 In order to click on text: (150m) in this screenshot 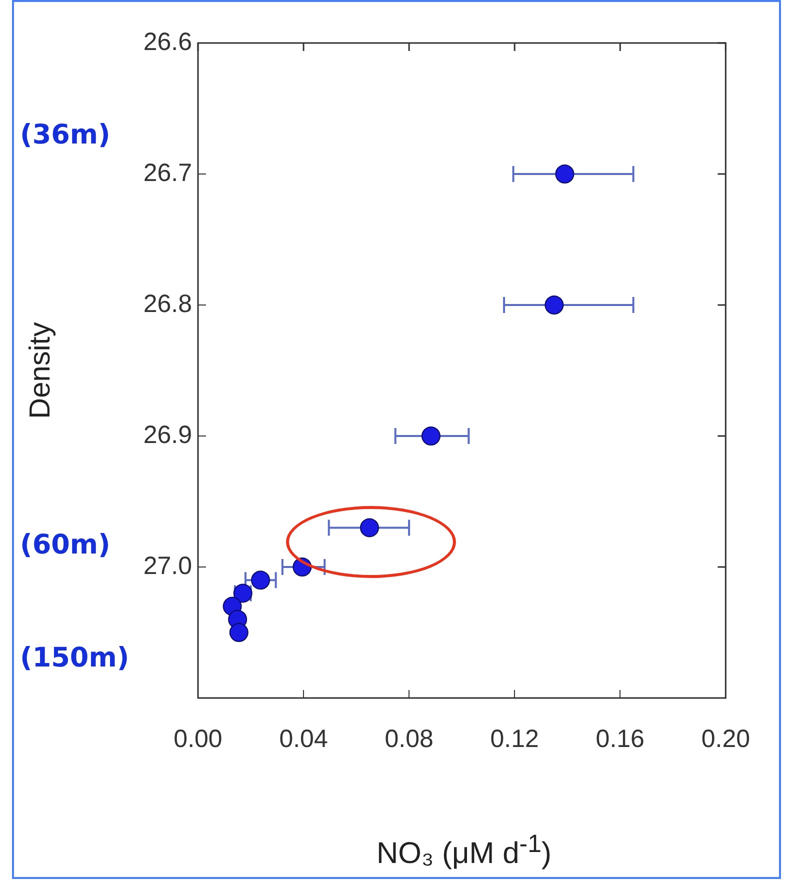, I will do `click(75, 658)`.